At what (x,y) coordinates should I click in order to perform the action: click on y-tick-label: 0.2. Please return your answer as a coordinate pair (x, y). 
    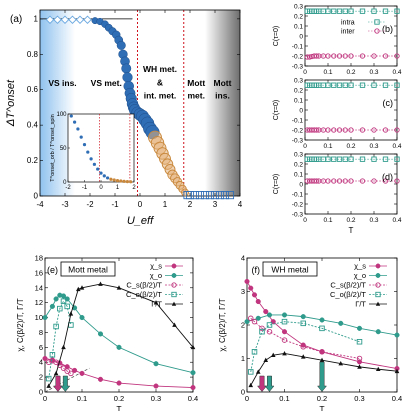
    Looking at the image, I should click on (298, 165).